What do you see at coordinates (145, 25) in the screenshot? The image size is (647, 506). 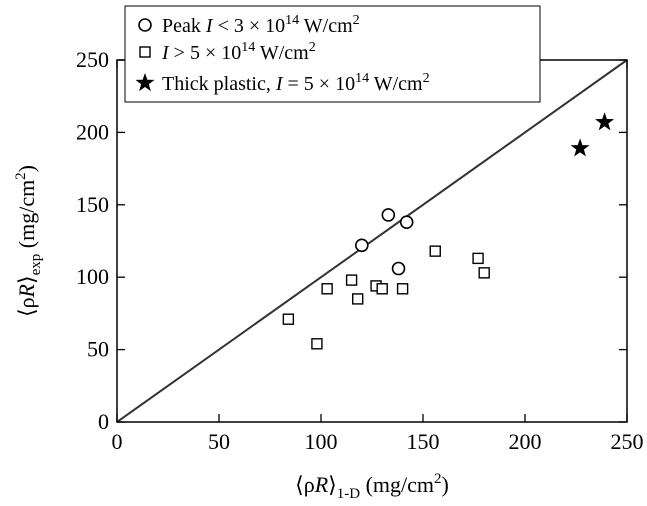 I see `legend-circle-marker` at bounding box center [145, 25].